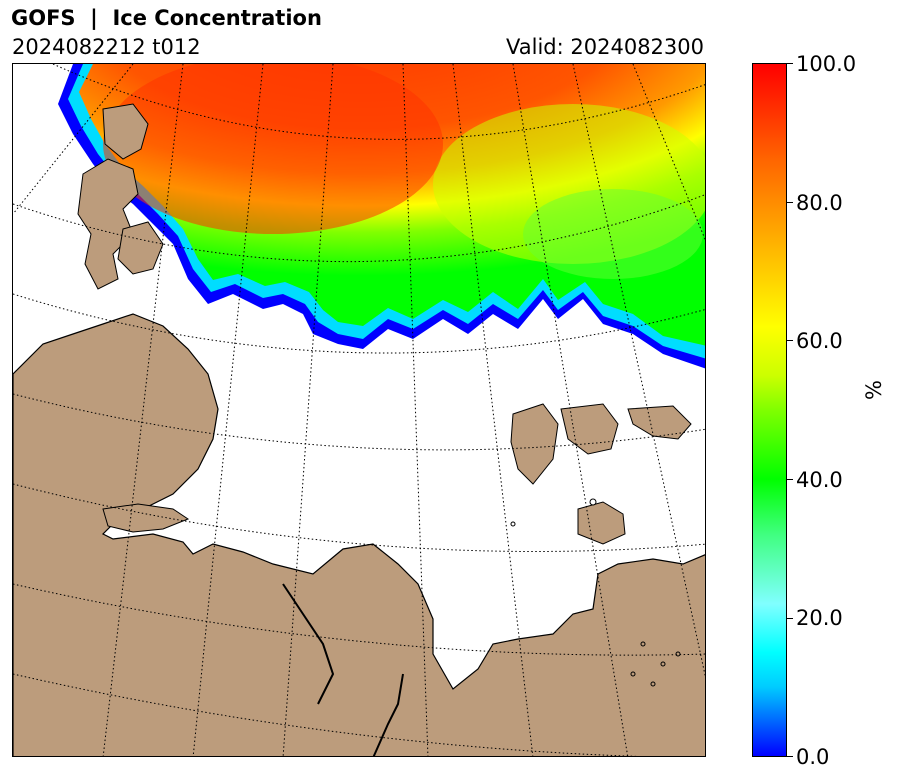 This screenshot has width=897, height=781. I want to click on valid-time-label: Valid: 2024082300, so click(605, 47).